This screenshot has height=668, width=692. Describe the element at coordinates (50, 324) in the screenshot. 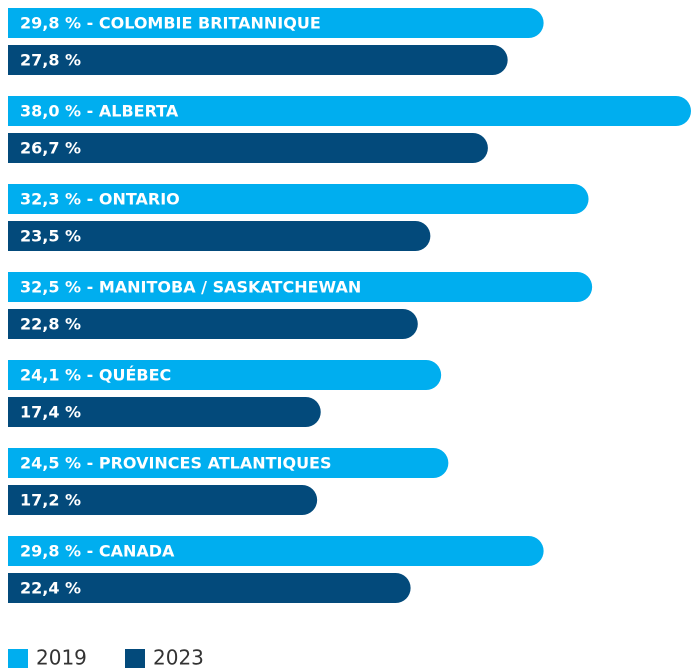

I see `value-label: 22,8 %` at that location.